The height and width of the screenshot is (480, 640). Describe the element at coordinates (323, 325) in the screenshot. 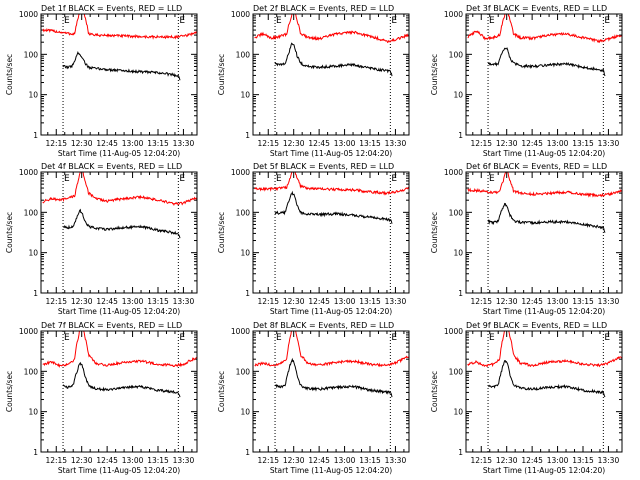

I see `panel-title: Det 8f BLACK = Events, RED = LLD` at that location.